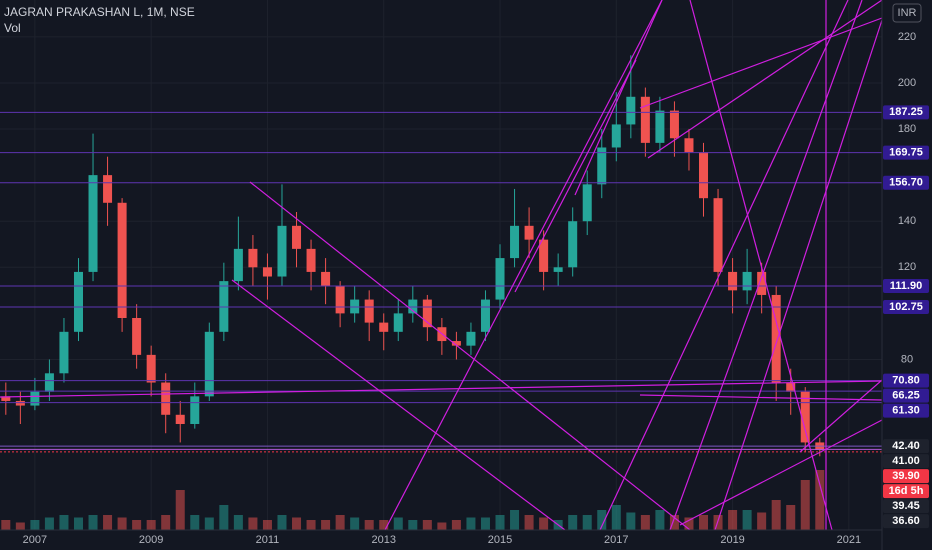 This screenshot has height=550, width=932. I want to click on countdown-label: 16d 5h, so click(906, 491).